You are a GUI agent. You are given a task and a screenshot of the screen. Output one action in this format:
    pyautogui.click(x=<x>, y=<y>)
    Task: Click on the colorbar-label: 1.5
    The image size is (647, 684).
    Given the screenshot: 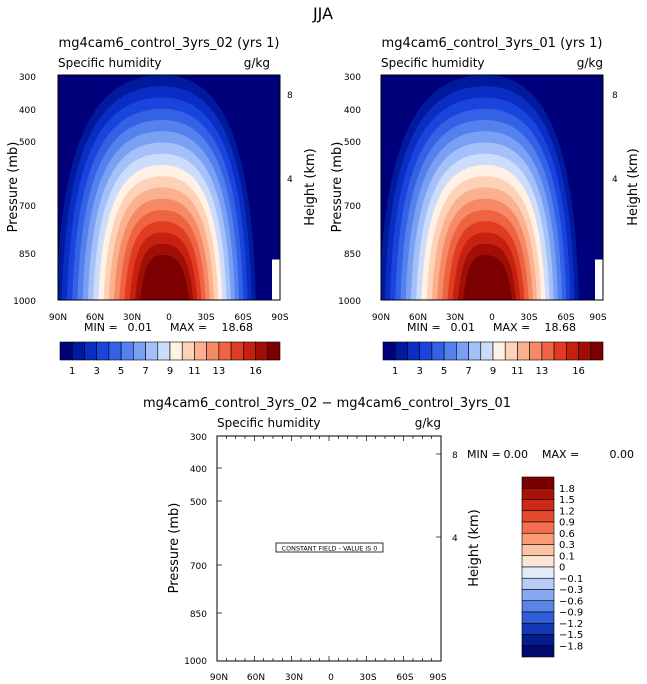 What is the action you would take?
    pyautogui.click(x=567, y=500)
    